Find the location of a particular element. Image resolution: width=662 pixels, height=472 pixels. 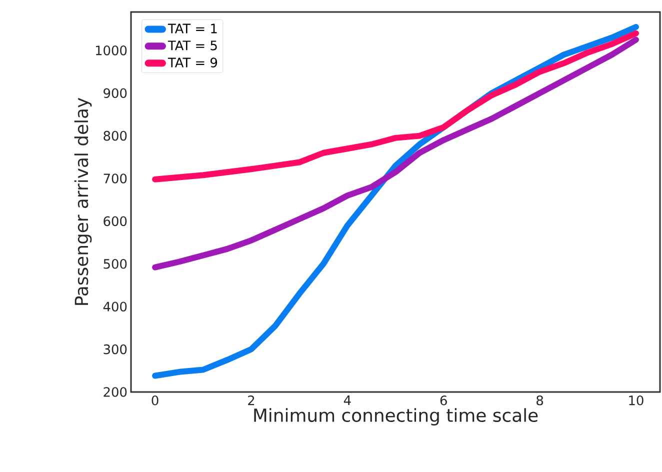

x-tick-label: 0 is located at coordinates (155, 401).